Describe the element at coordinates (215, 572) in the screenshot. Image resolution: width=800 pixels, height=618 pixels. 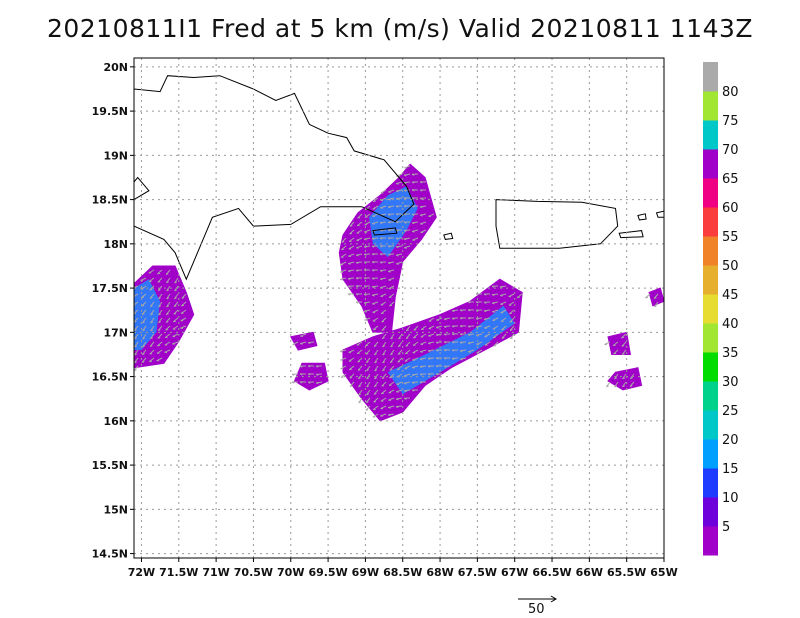
I see `lon-tick-label: 71W` at that location.